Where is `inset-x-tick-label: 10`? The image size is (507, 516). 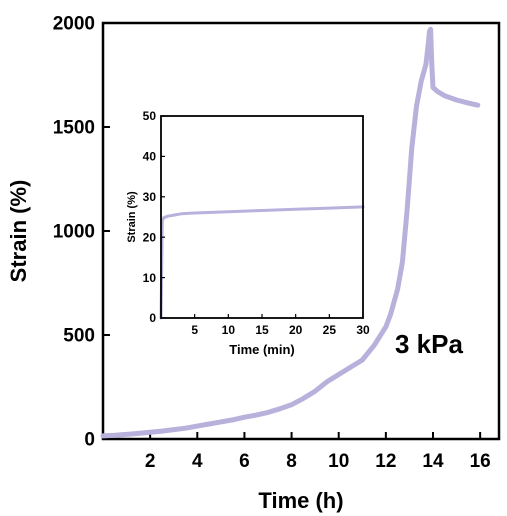
inset-x-tick-label: 10 is located at coordinates (229, 330).